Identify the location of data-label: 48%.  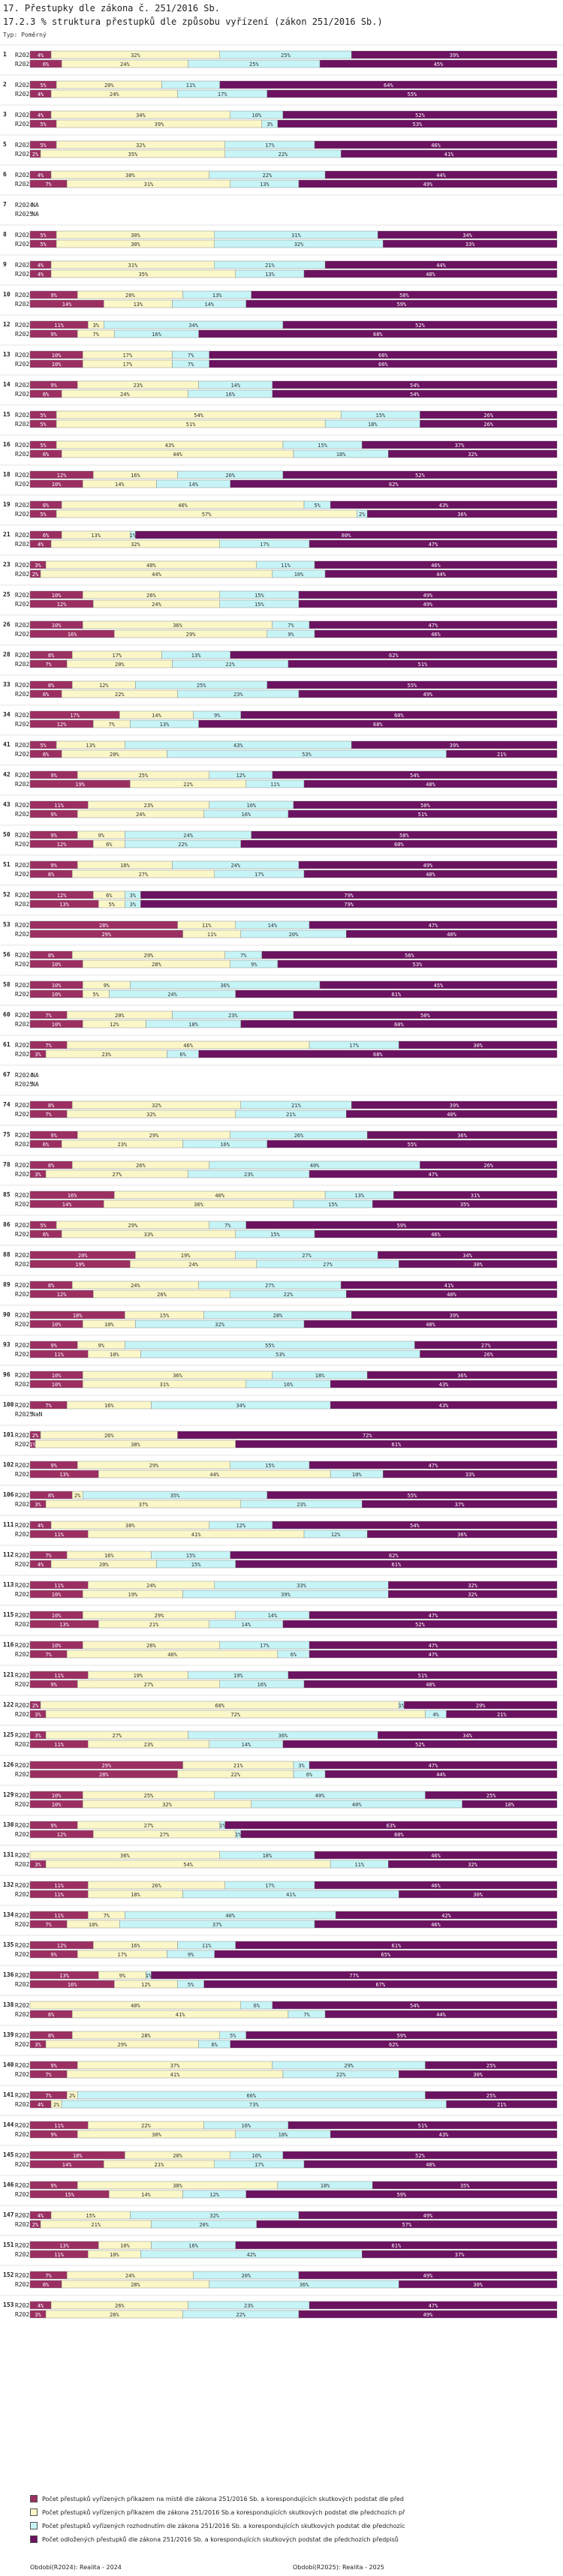
(431, 875).